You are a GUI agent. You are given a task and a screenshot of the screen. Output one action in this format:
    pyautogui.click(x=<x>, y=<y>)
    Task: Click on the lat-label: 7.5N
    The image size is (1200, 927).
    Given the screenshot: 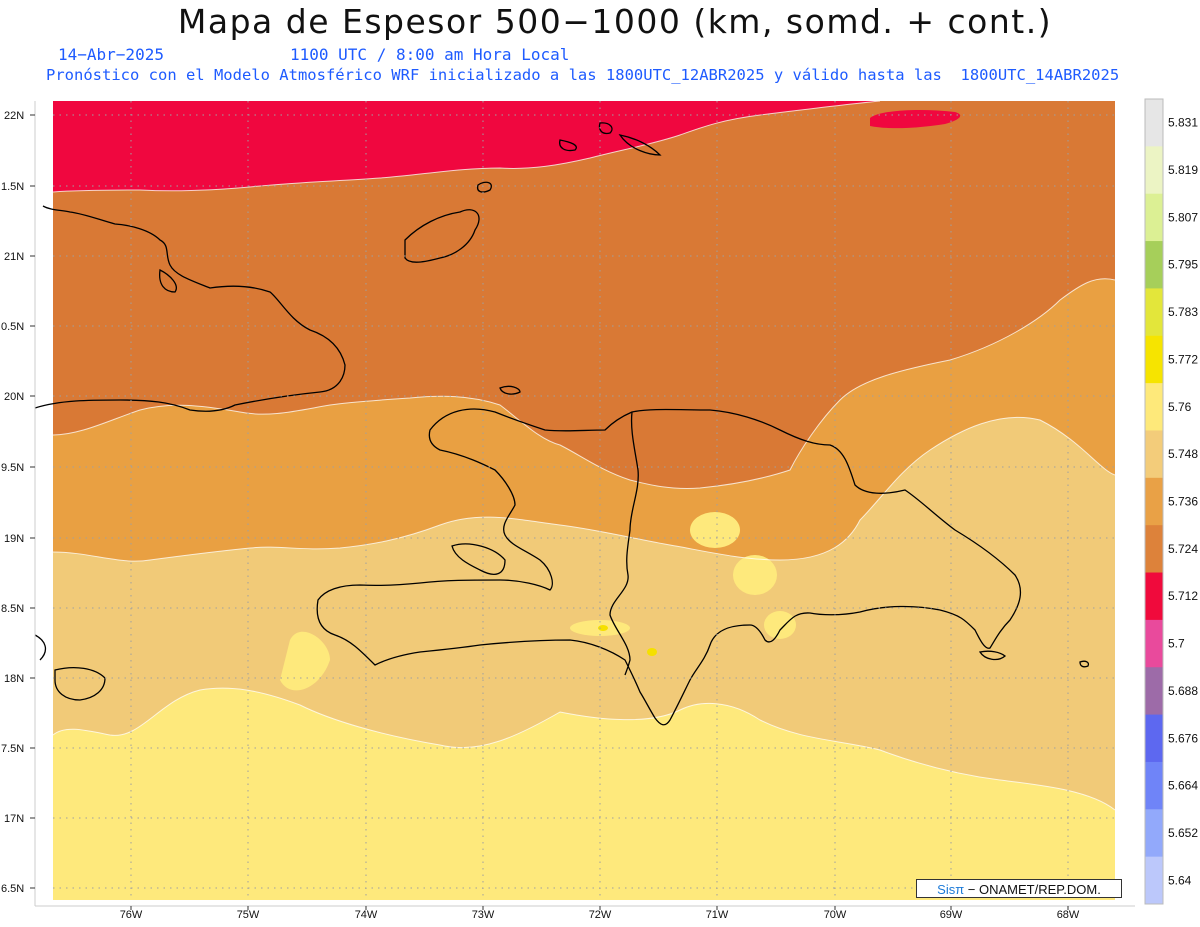 What is the action you would take?
    pyautogui.click(x=12, y=749)
    